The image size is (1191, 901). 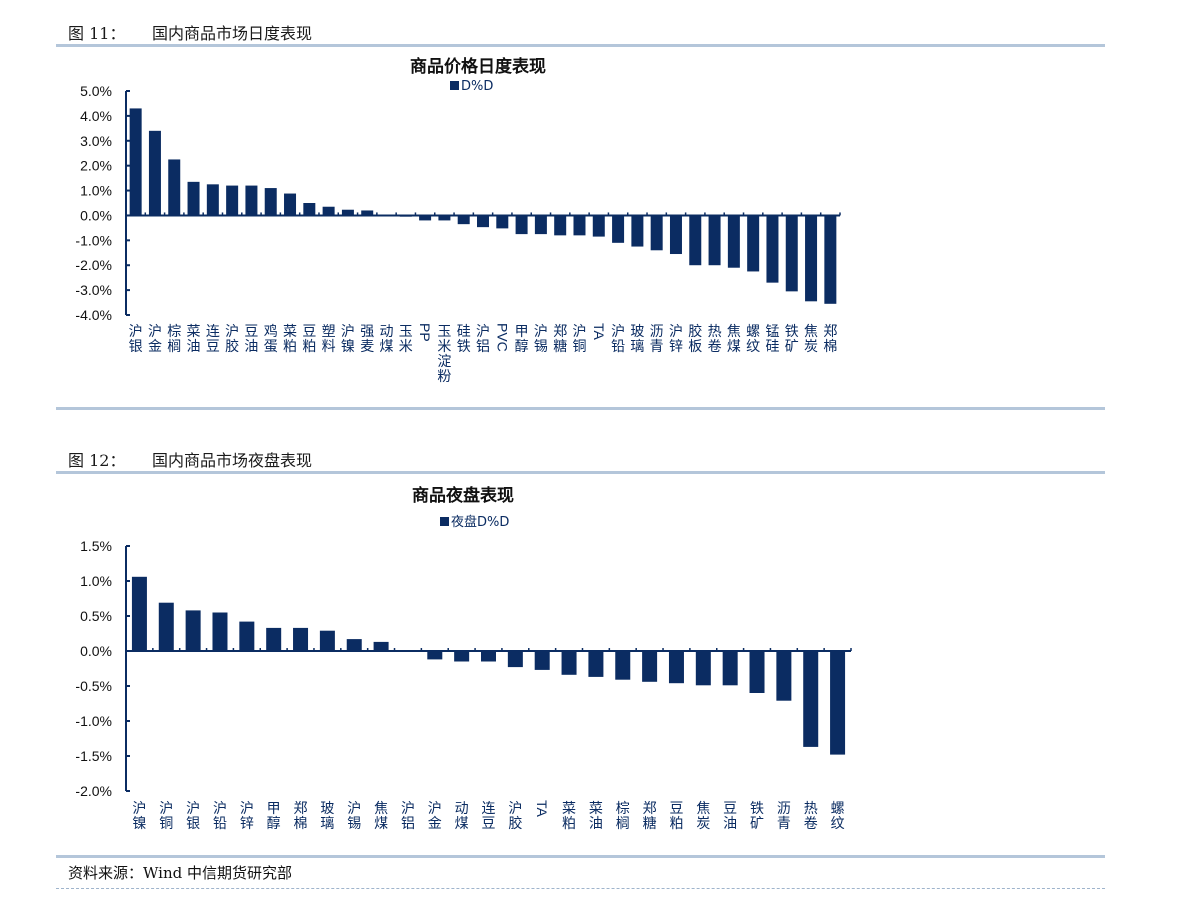 What do you see at coordinates (387, 339) in the screenshot?
I see `x-tick-label: 动煤` at bounding box center [387, 339].